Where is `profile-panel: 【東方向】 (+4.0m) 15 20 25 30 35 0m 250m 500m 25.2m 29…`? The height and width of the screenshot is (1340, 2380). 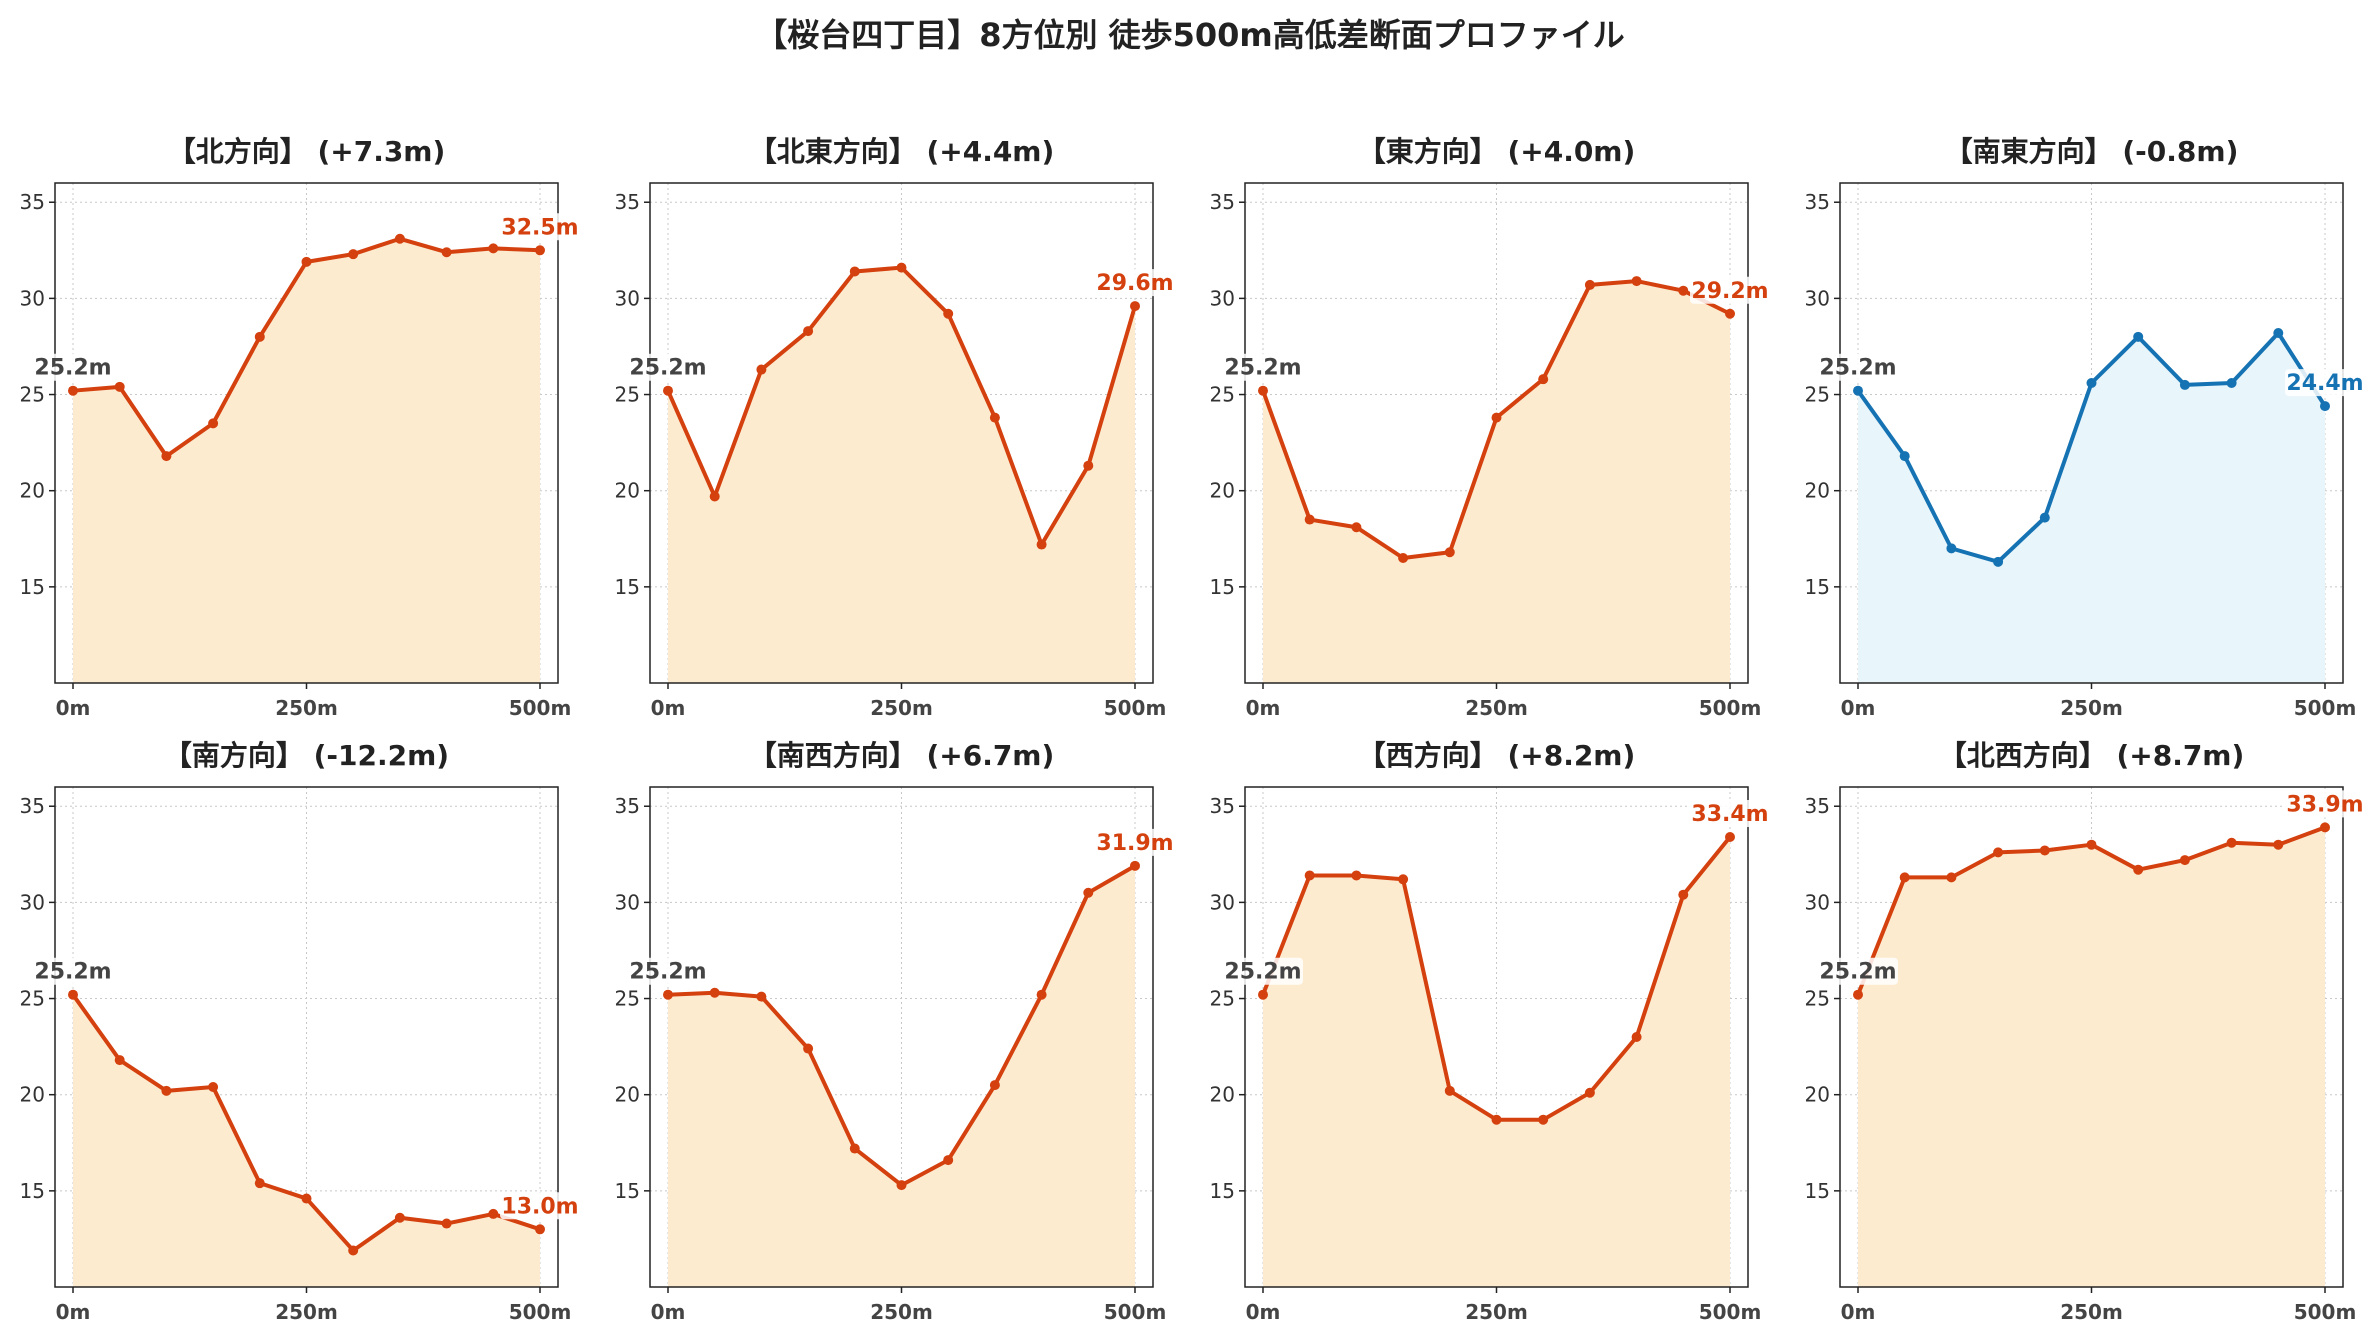 profile-panel: 【東方向】 (+4.0m) 15 20 25 30 35 0m 250m 500m 25.2m 29… is located at coordinates (1490, 427).